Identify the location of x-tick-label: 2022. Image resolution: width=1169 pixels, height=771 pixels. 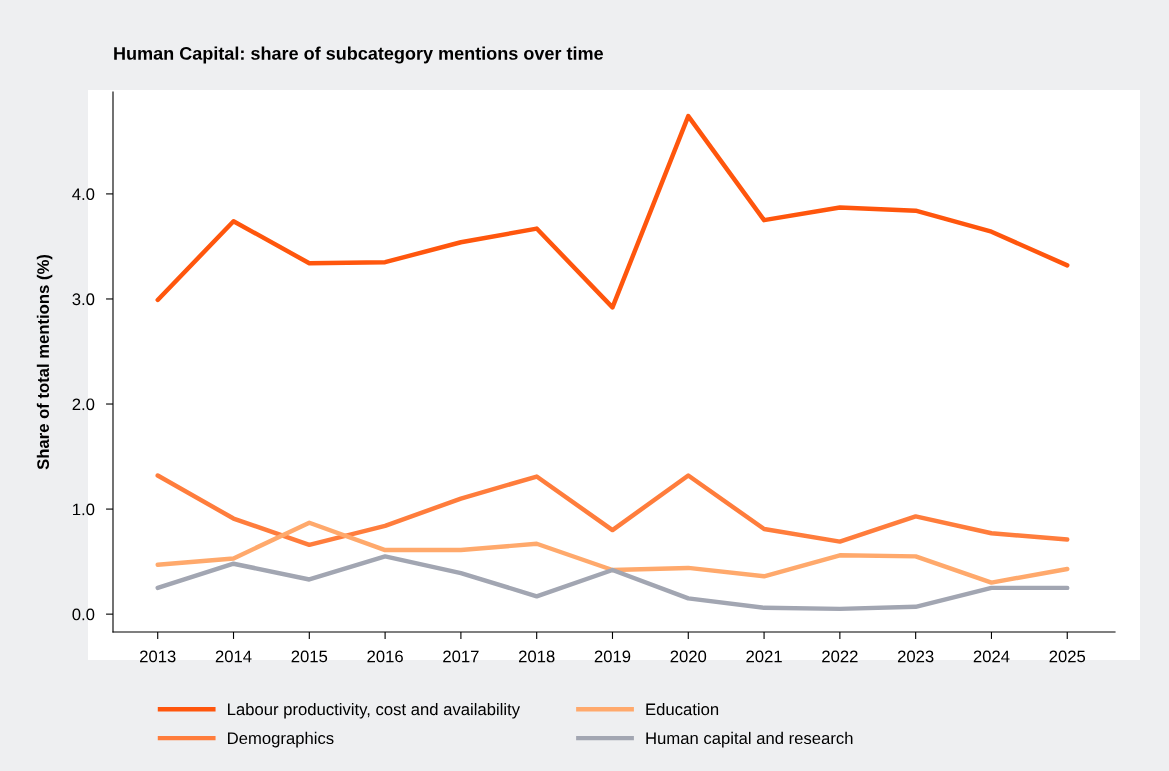
(840, 656).